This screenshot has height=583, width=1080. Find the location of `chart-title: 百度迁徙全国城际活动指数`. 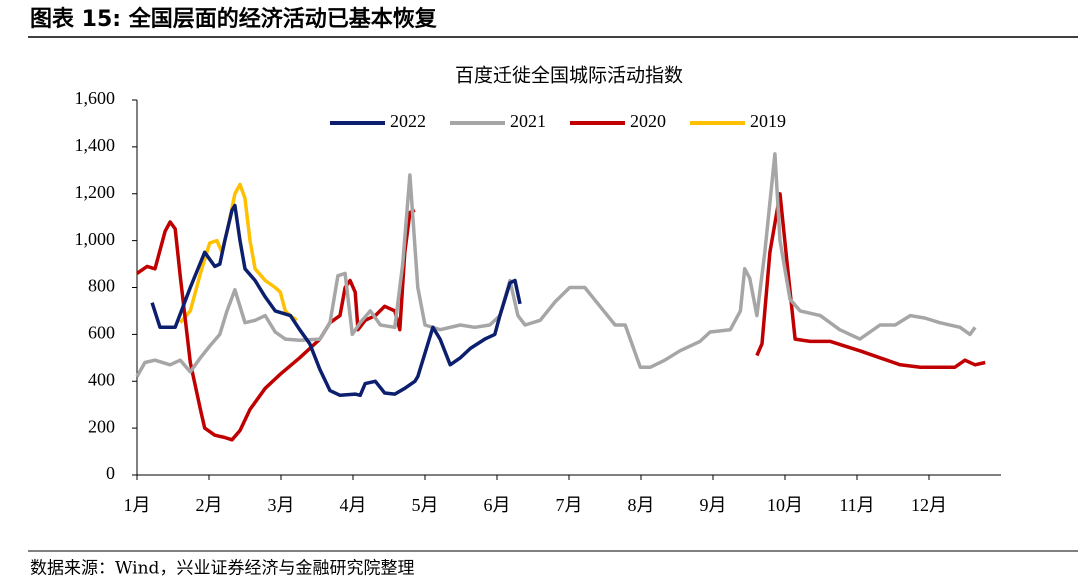

chart-title: 百度迁徙全国城际活动指数 is located at coordinates (569, 76).